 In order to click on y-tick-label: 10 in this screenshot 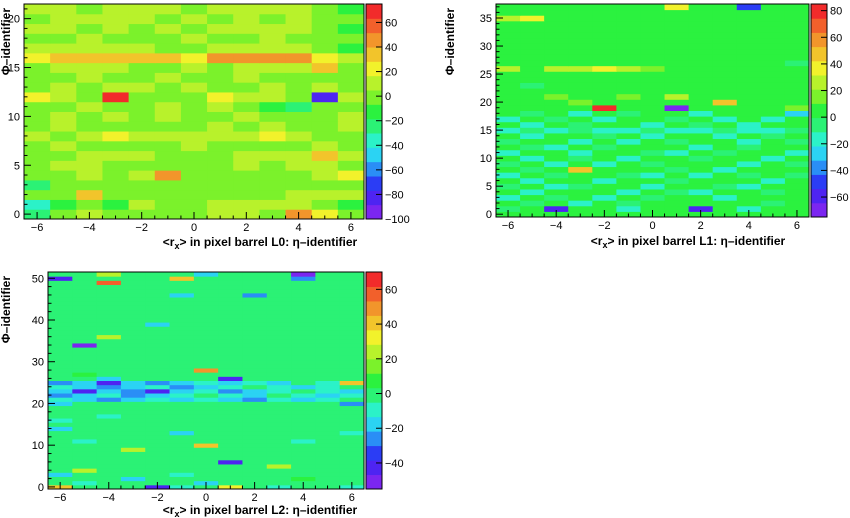, I will do `click(38, 446)`.